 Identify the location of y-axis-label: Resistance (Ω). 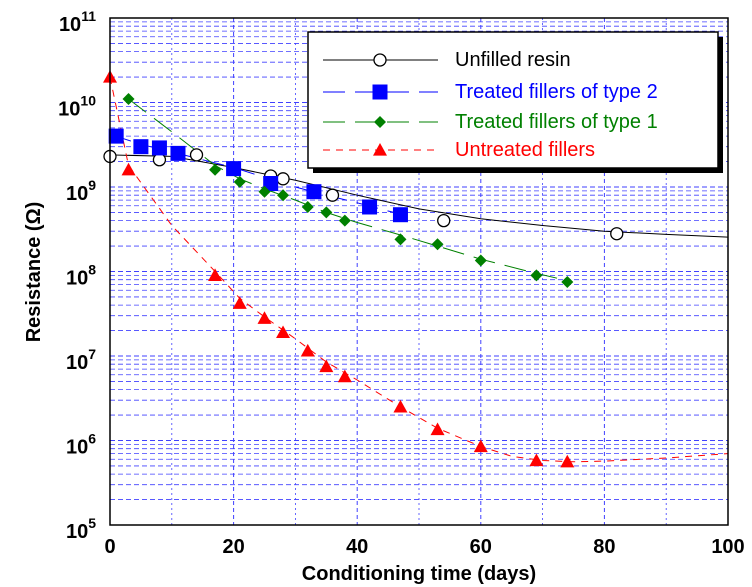
(34, 272).